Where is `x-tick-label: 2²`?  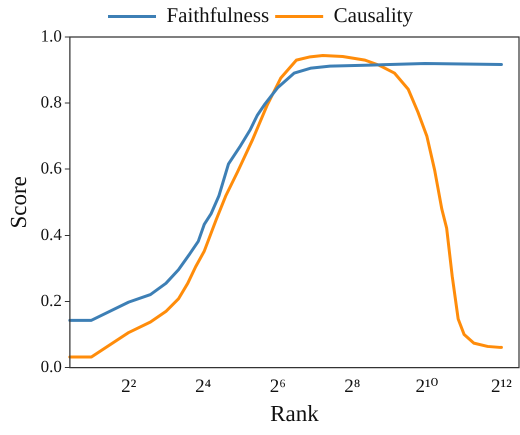
x-tick-label: 2² is located at coordinates (129, 386).